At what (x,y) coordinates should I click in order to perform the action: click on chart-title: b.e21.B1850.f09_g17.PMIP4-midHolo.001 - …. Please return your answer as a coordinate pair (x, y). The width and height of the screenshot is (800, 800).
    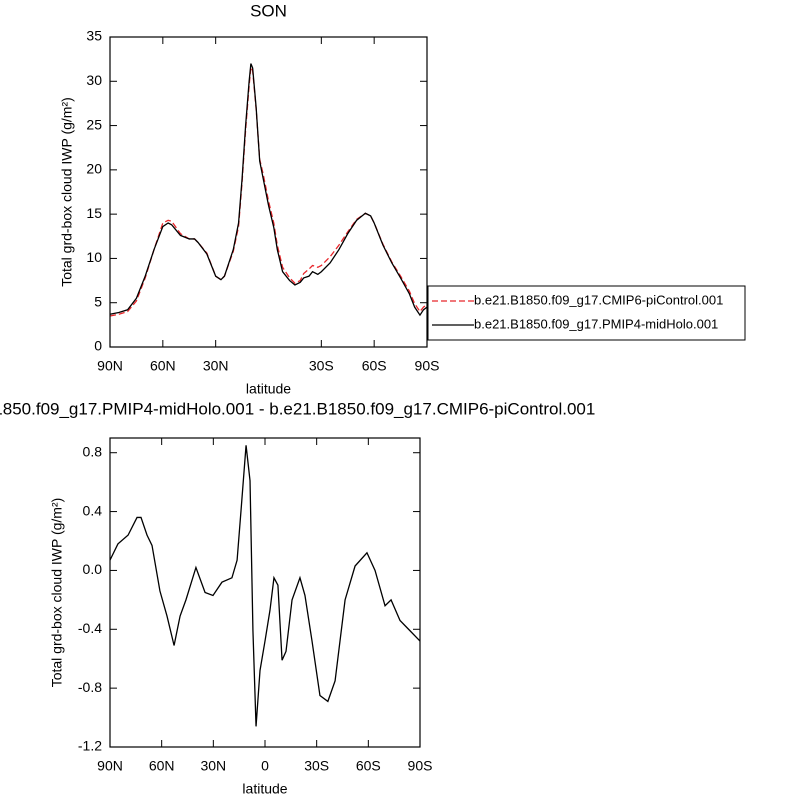
    Looking at the image, I should click on (297, 408).